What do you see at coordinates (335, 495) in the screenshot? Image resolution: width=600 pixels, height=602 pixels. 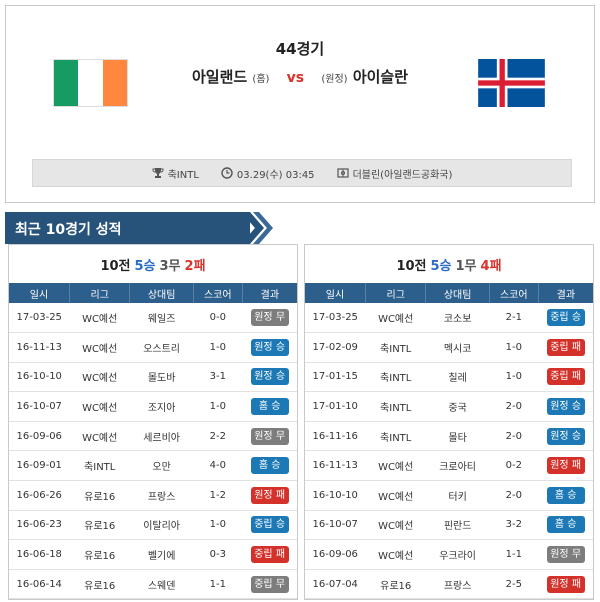 I see `cell-date: 16-10-10` at bounding box center [335, 495].